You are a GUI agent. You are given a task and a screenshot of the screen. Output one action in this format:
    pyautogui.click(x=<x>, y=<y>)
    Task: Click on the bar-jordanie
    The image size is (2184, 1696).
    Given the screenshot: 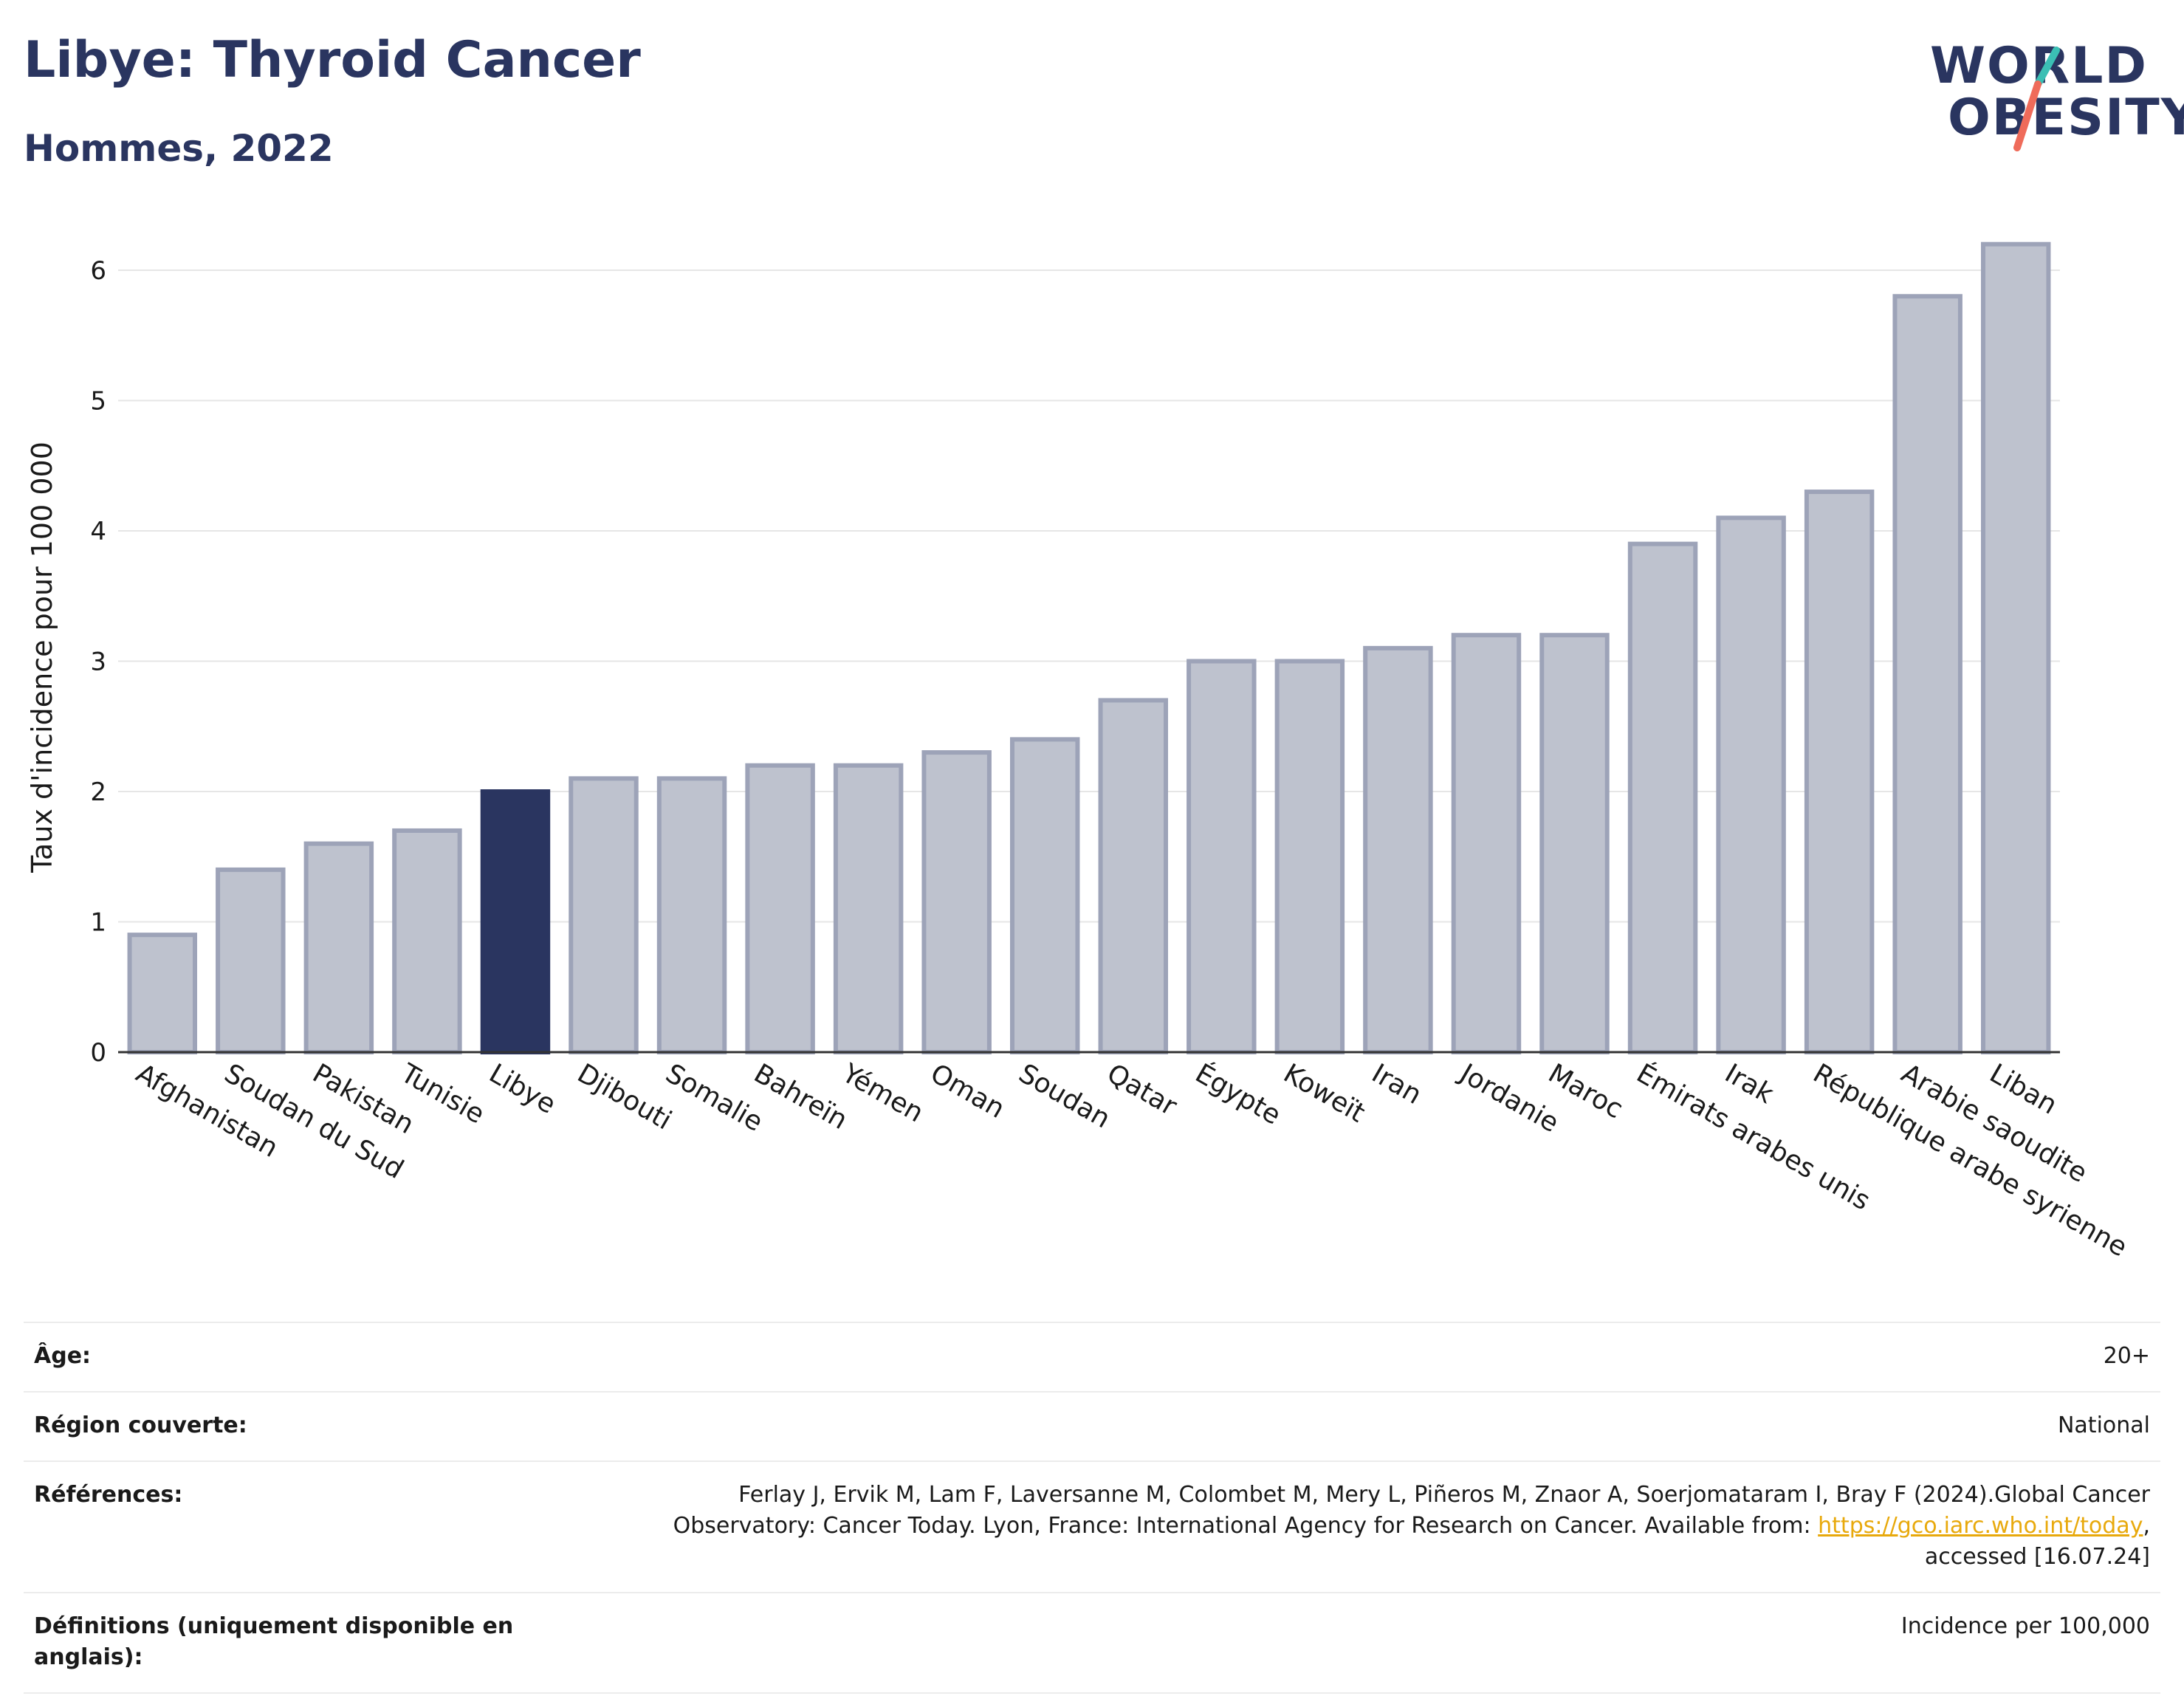 What is the action you would take?
    pyautogui.click(x=1487, y=843)
    